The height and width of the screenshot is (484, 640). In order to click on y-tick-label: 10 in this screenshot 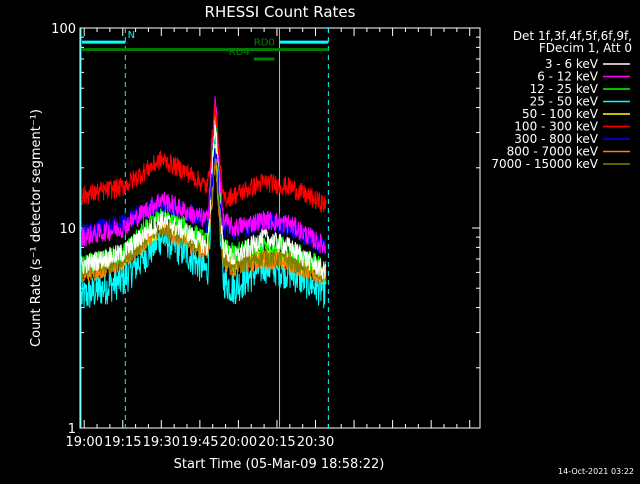, I will do `click(67, 229)`.